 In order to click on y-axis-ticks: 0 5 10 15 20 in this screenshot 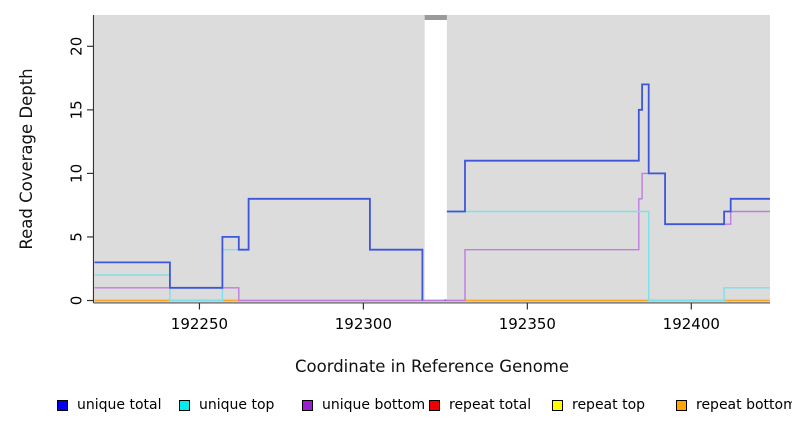, I will do `click(81, 171)`.